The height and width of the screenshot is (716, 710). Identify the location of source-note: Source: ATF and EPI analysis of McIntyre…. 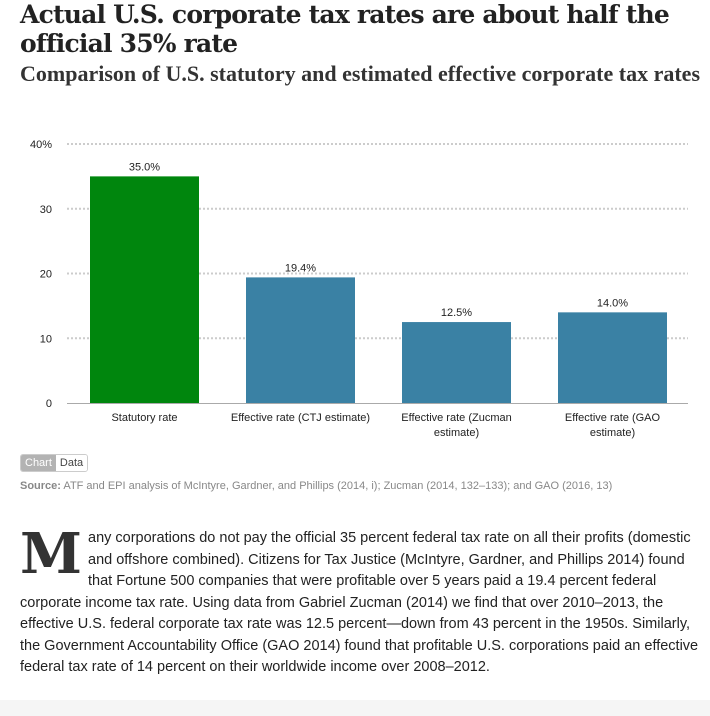
(316, 486).